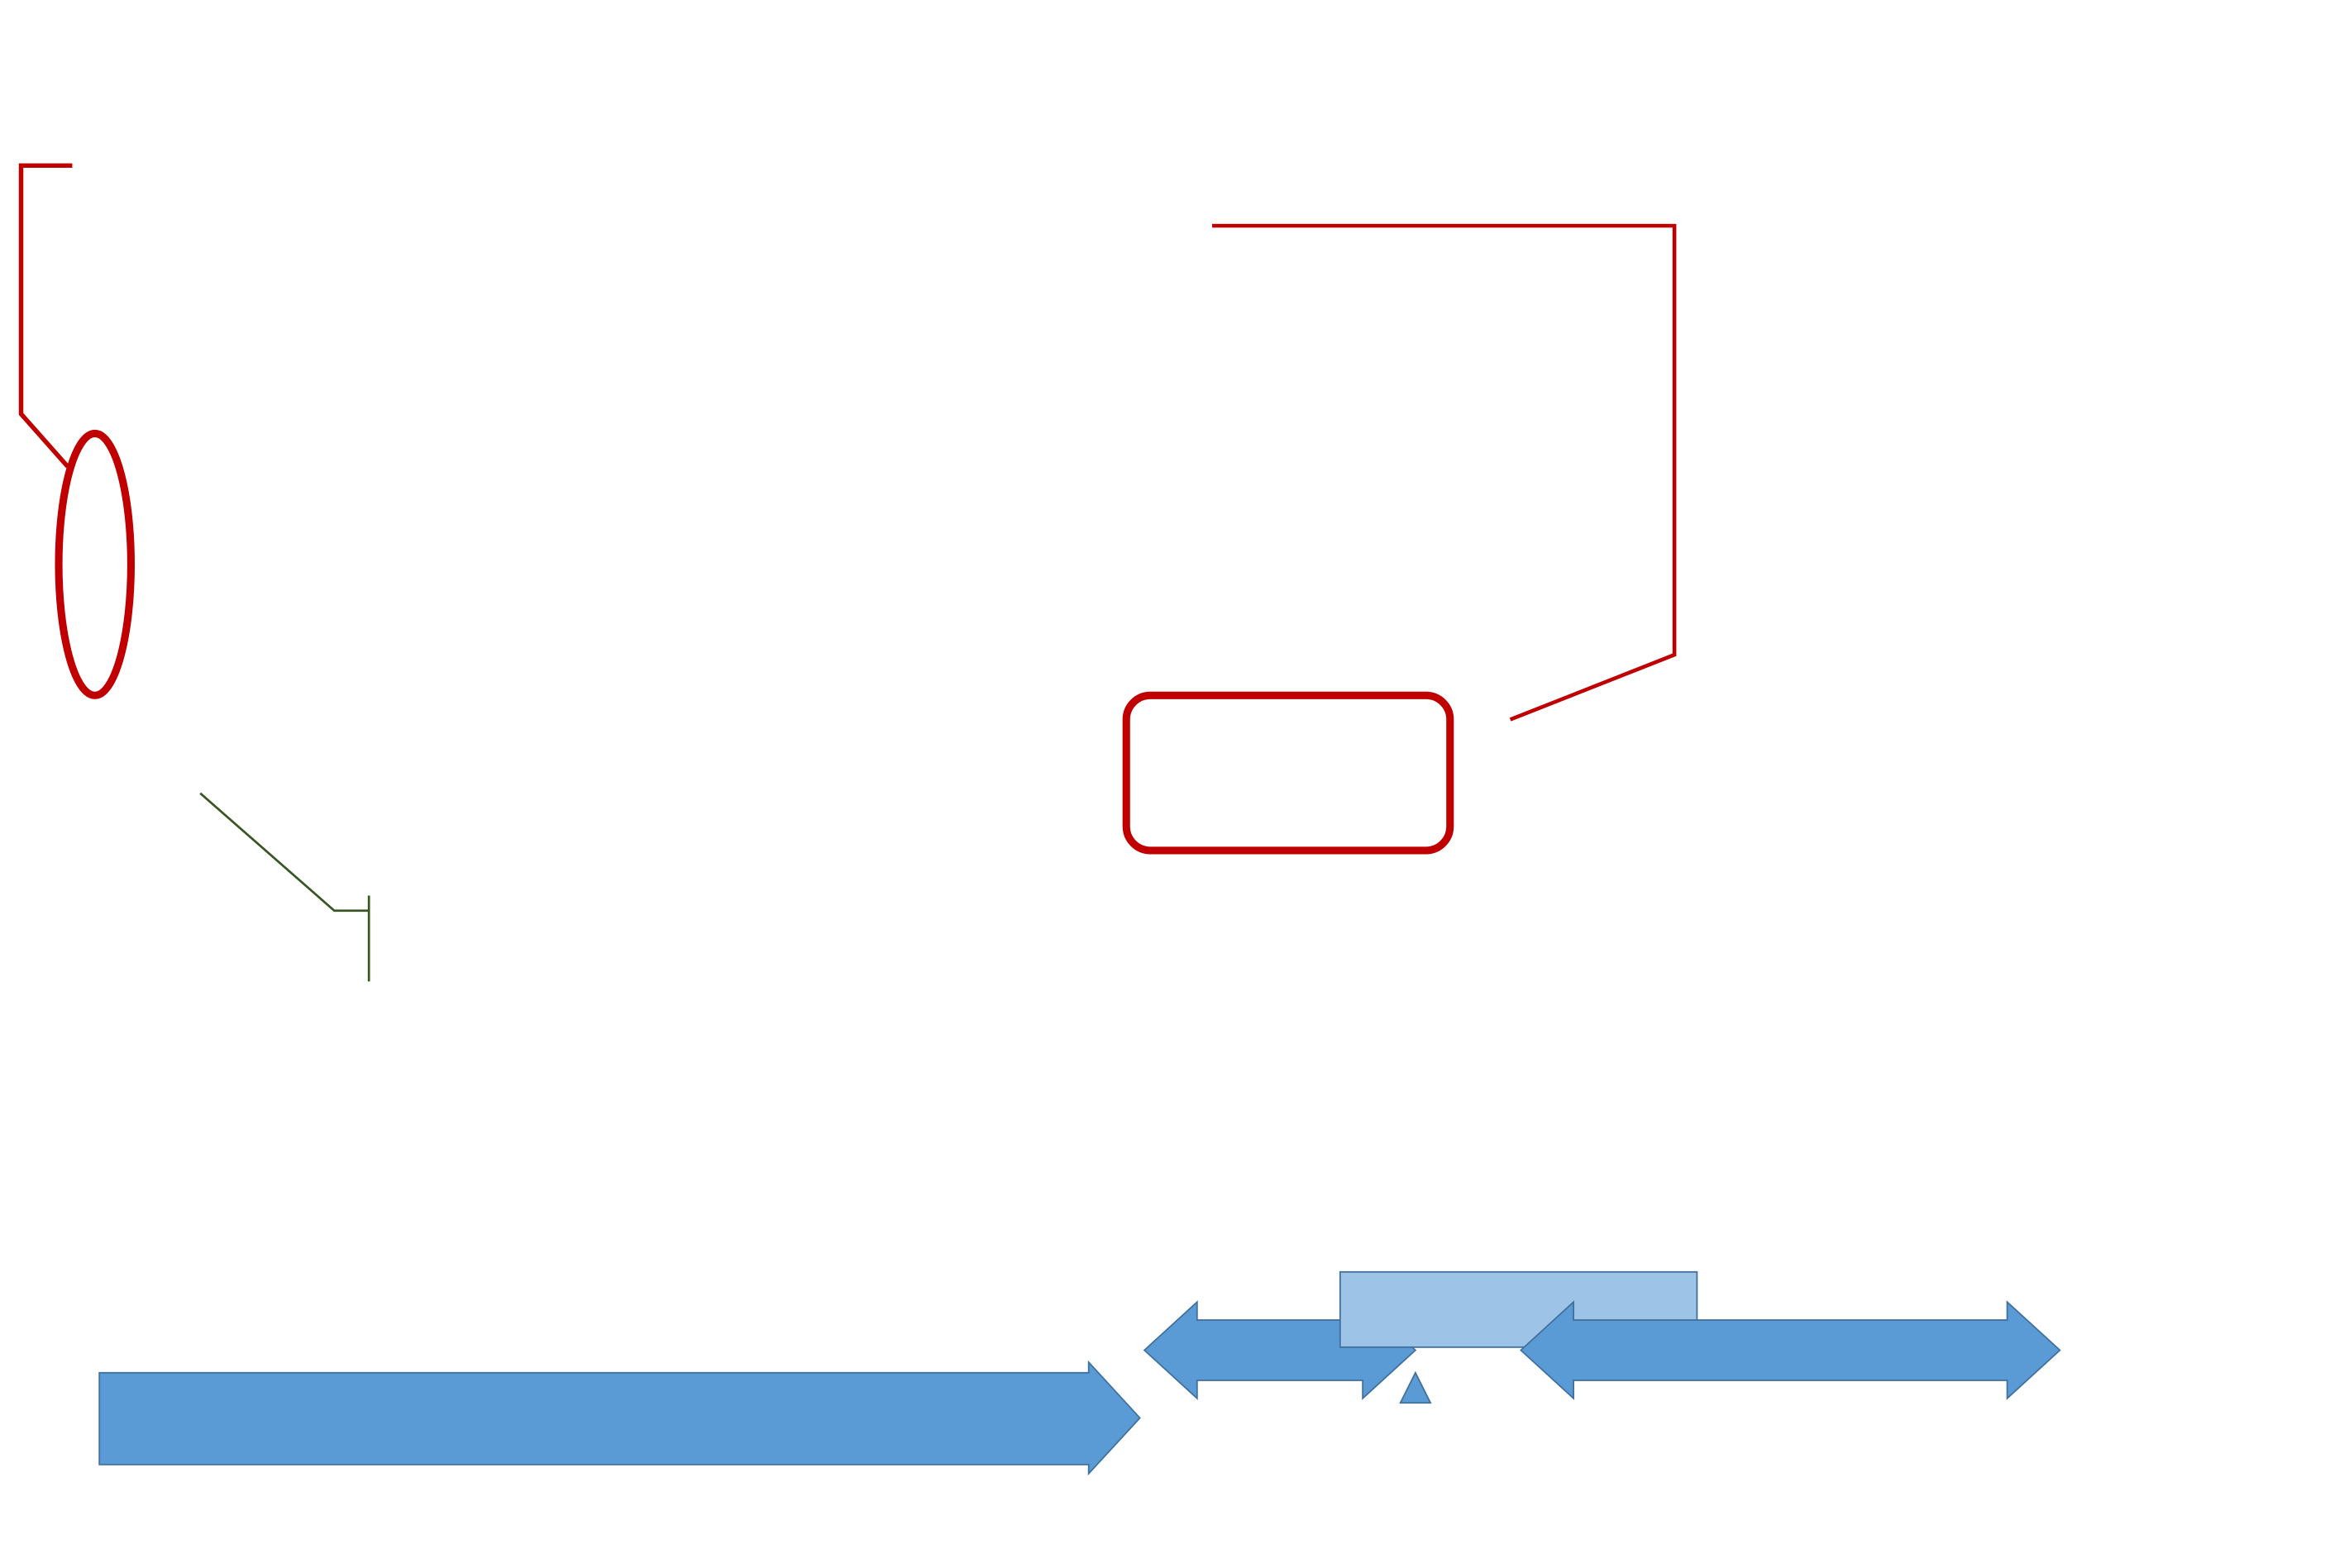  What do you see at coordinates (1288, 773) in the screenshot?
I see `highlight-box` at bounding box center [1288, 773].